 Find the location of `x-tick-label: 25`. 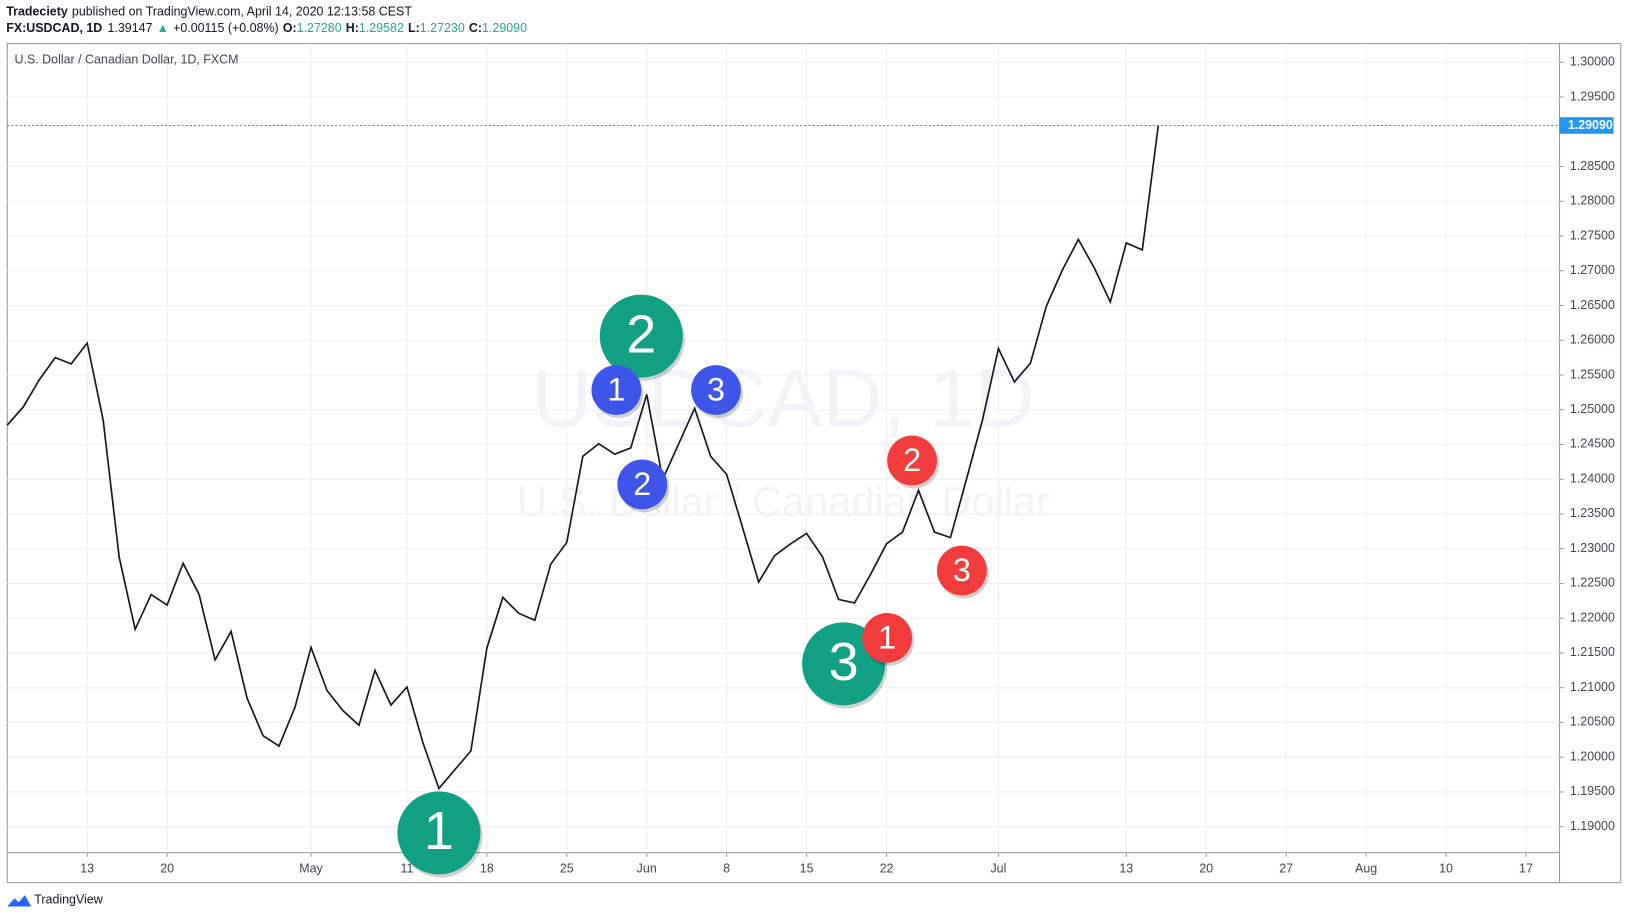

x-tick-label: 25 is located at coordinates (567, 868).